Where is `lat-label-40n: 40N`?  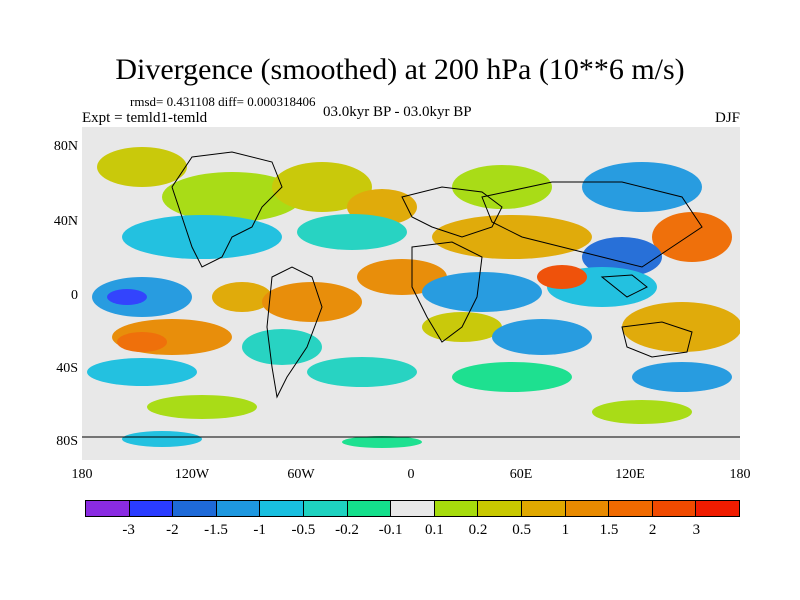
lat-label-40n: 40N is located at coordinates (65, 221).